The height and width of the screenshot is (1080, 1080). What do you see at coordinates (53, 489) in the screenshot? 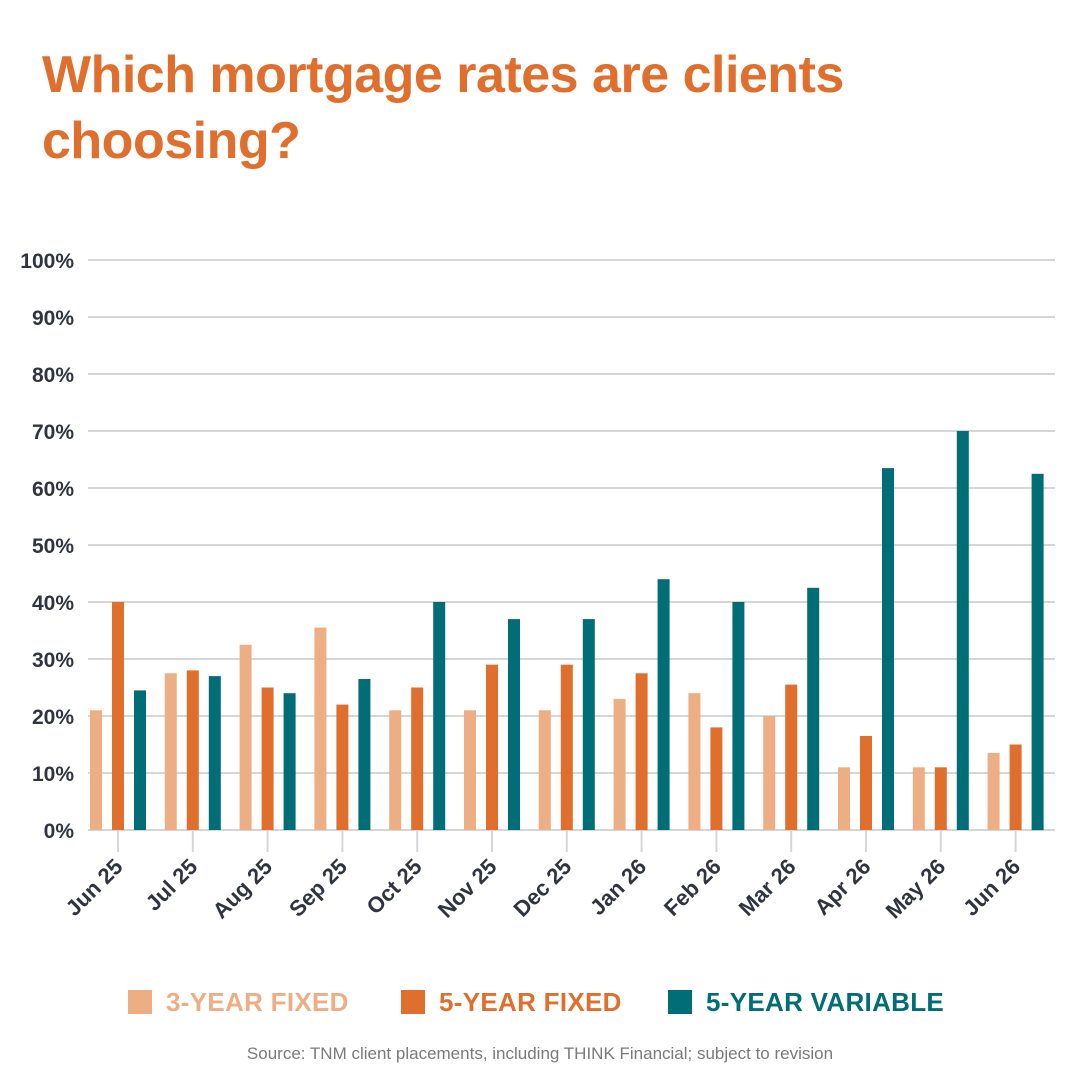
I see `y-tick-label: 60%` at bounding box center [53, 489].